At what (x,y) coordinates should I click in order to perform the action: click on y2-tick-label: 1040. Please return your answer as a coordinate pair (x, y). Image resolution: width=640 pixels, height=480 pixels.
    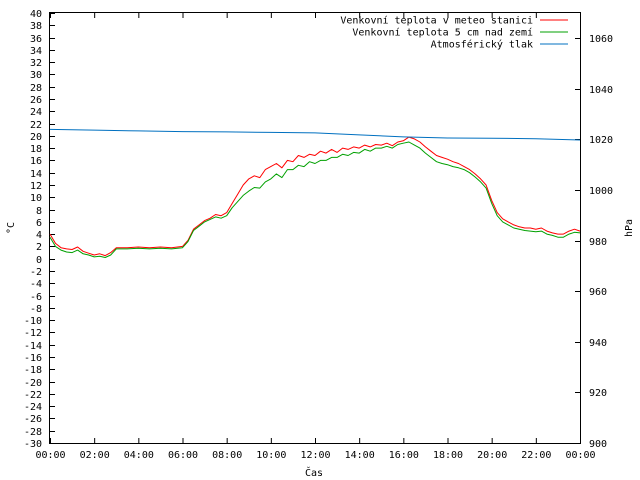
    Looking at the image, I should click on (601, 90).